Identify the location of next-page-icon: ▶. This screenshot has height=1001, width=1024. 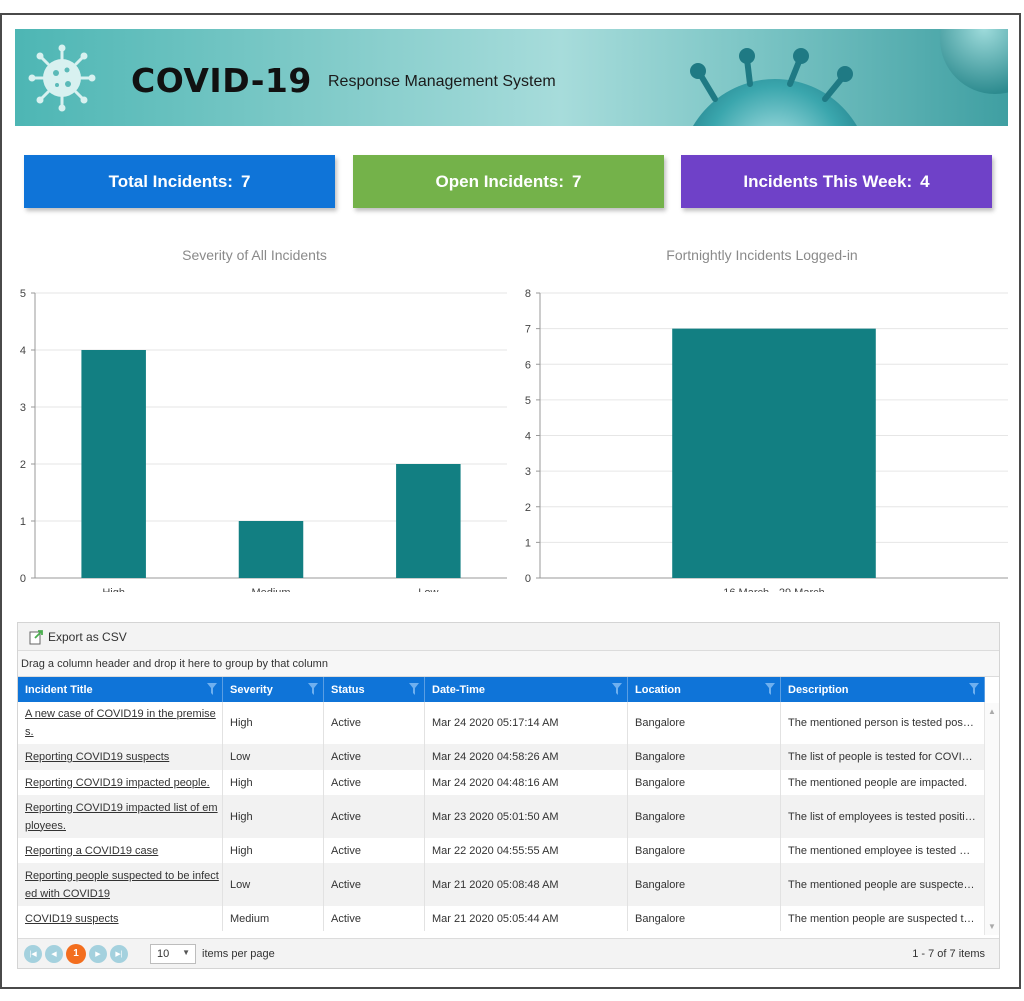
(98, 953).